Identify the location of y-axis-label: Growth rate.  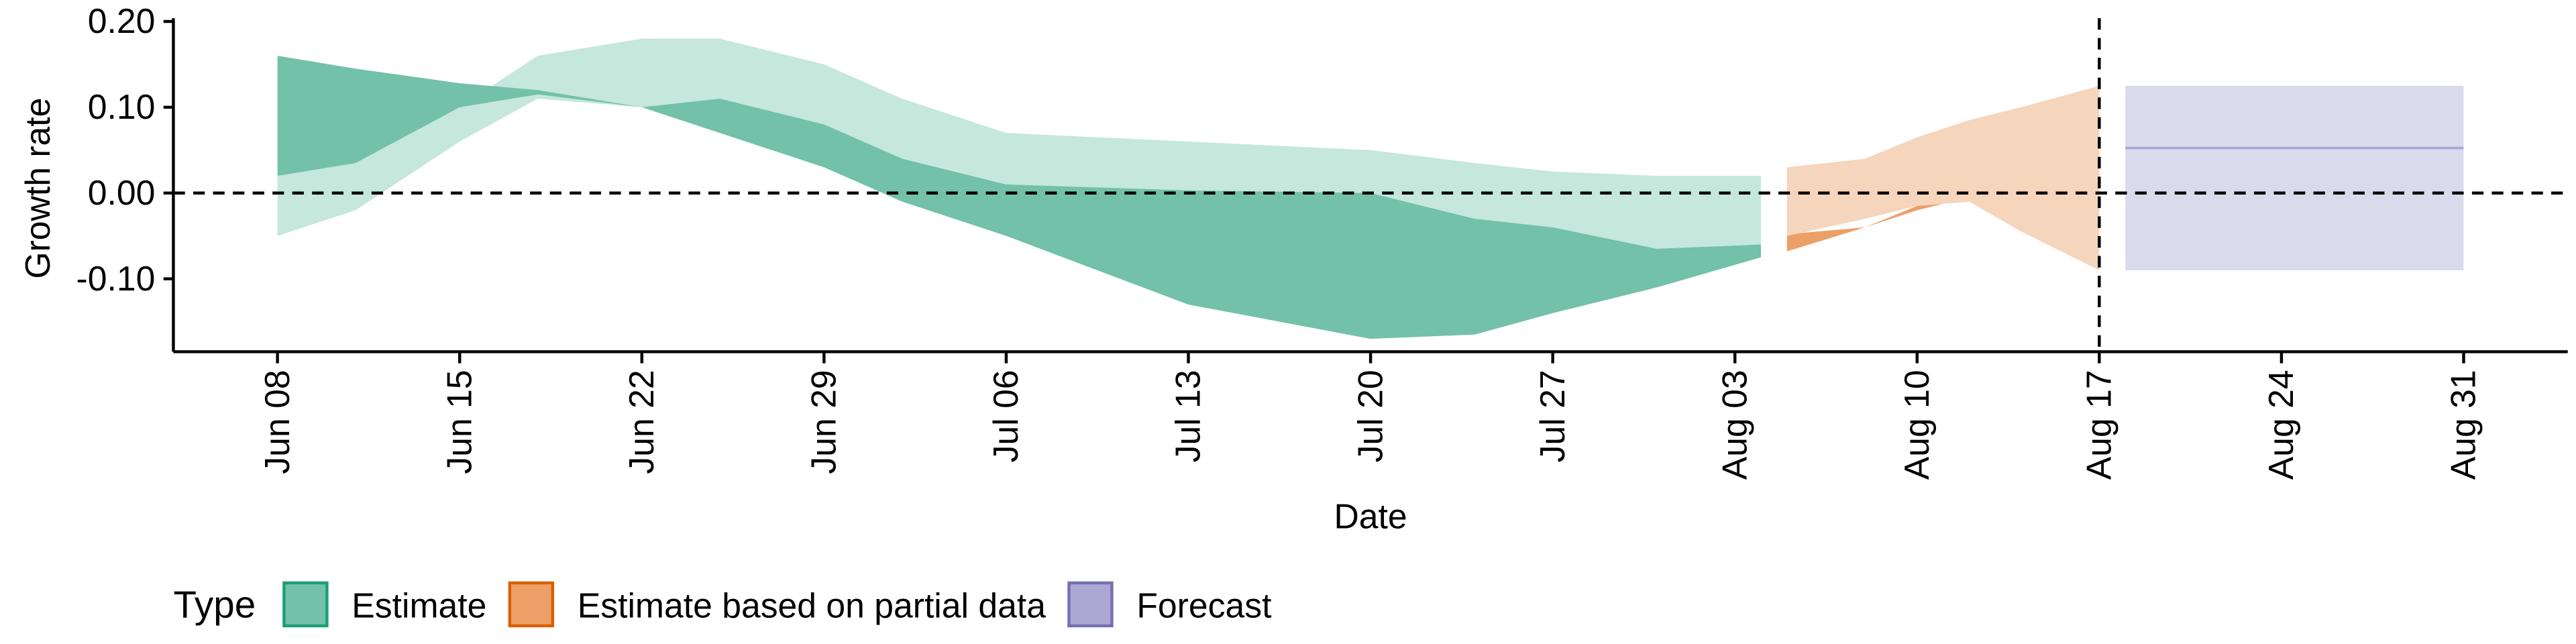
(37, 188).